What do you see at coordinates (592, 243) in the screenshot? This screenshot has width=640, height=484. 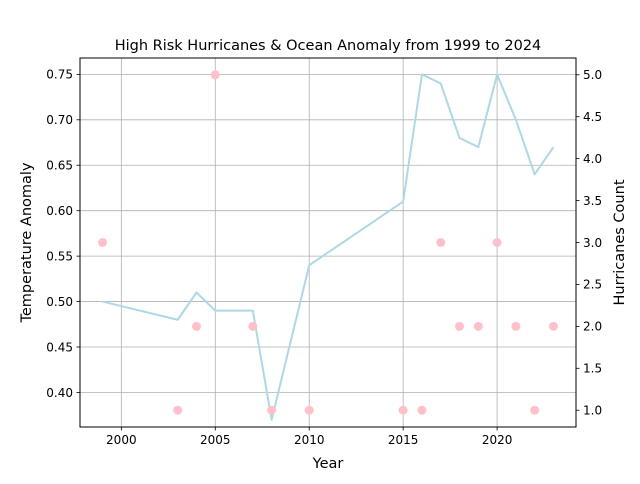 I see `y-right-tick-label: 3.0` at bounding box center [592, 243].